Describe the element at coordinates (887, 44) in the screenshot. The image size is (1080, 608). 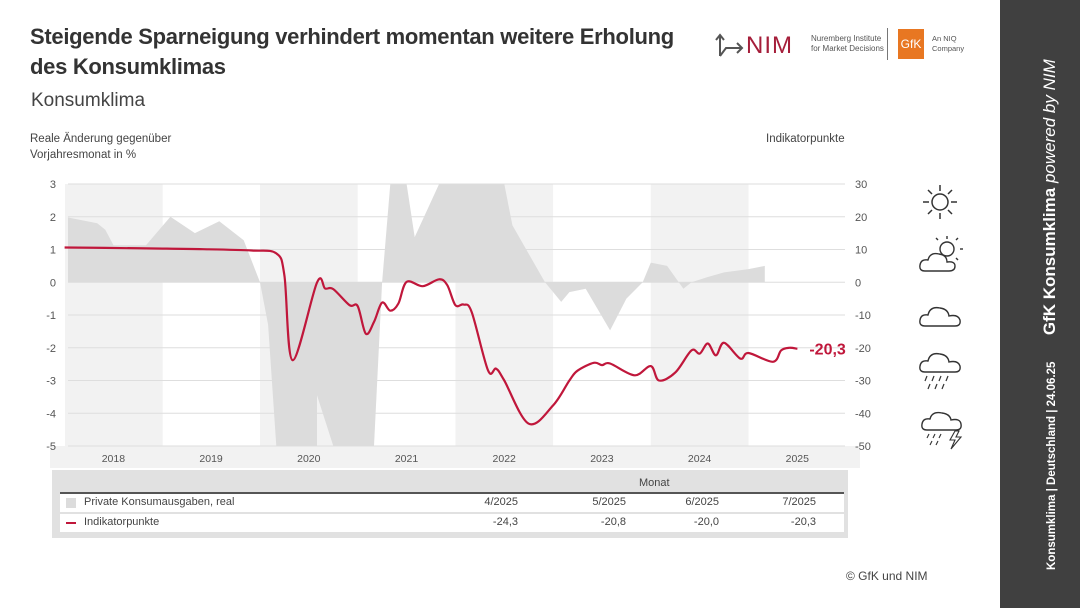
I see `logo-divider` at that location.